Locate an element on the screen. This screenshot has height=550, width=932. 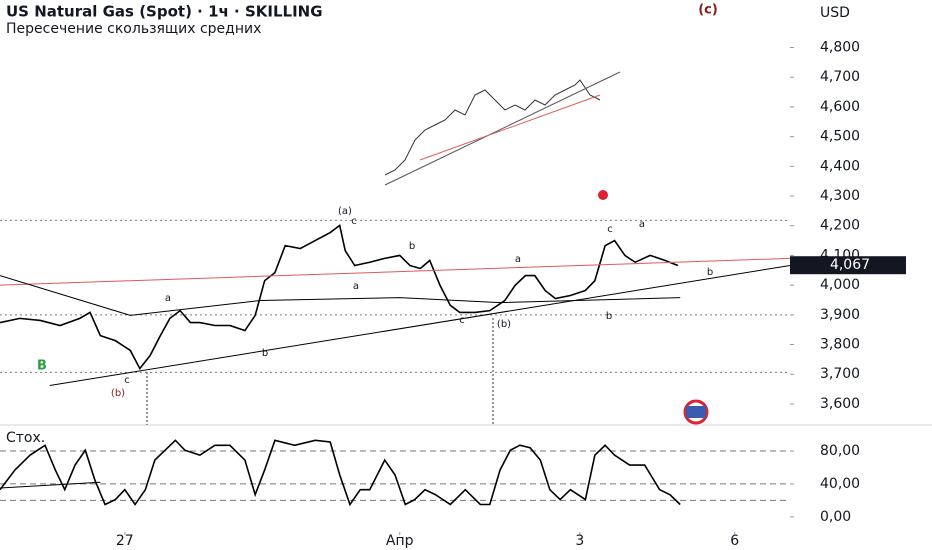
y-tick-label: 0,00 is located at coordinates (835, 517).